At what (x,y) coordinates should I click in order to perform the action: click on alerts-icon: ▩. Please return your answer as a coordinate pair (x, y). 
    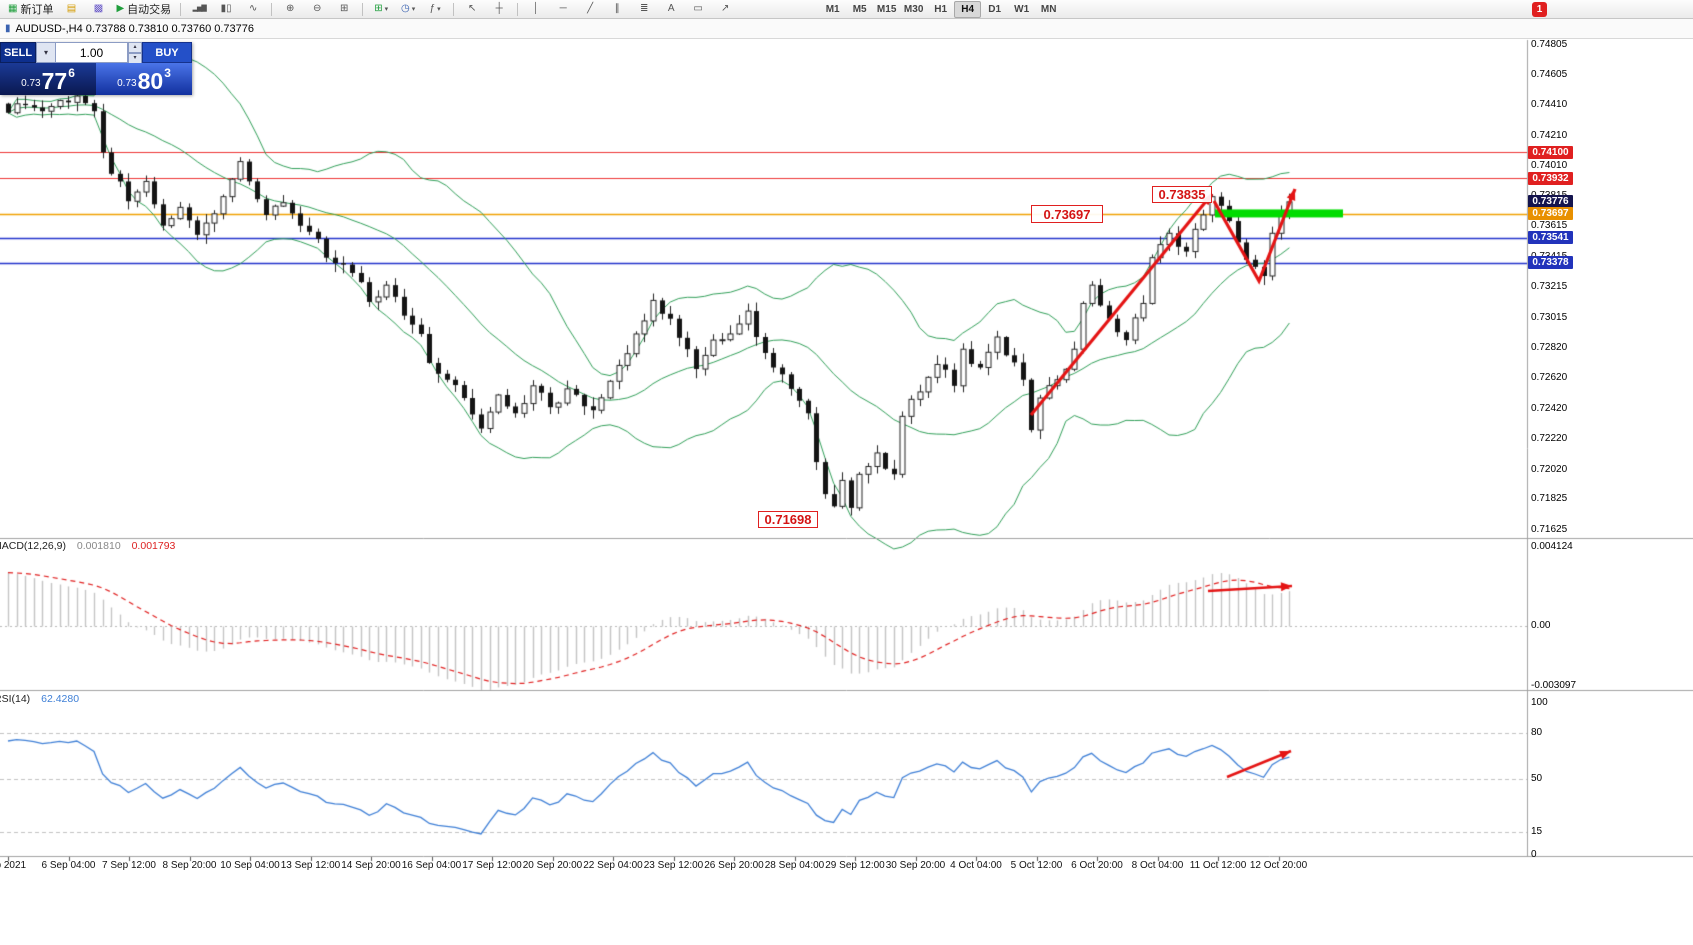
    Looking at the image, I should click on (98, 8).